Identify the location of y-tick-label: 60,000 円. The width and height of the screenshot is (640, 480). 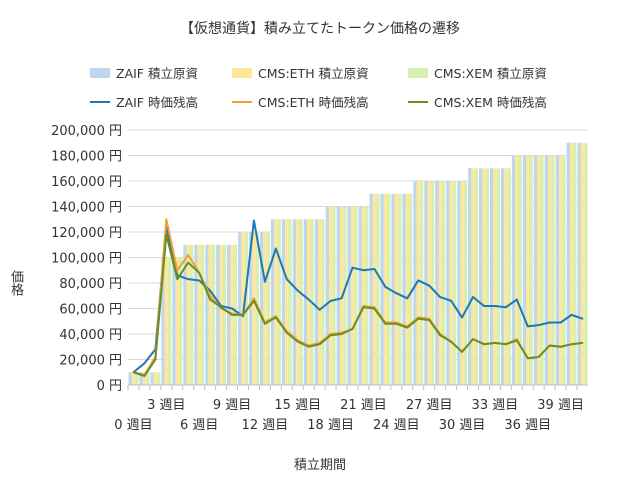
(90, 310).